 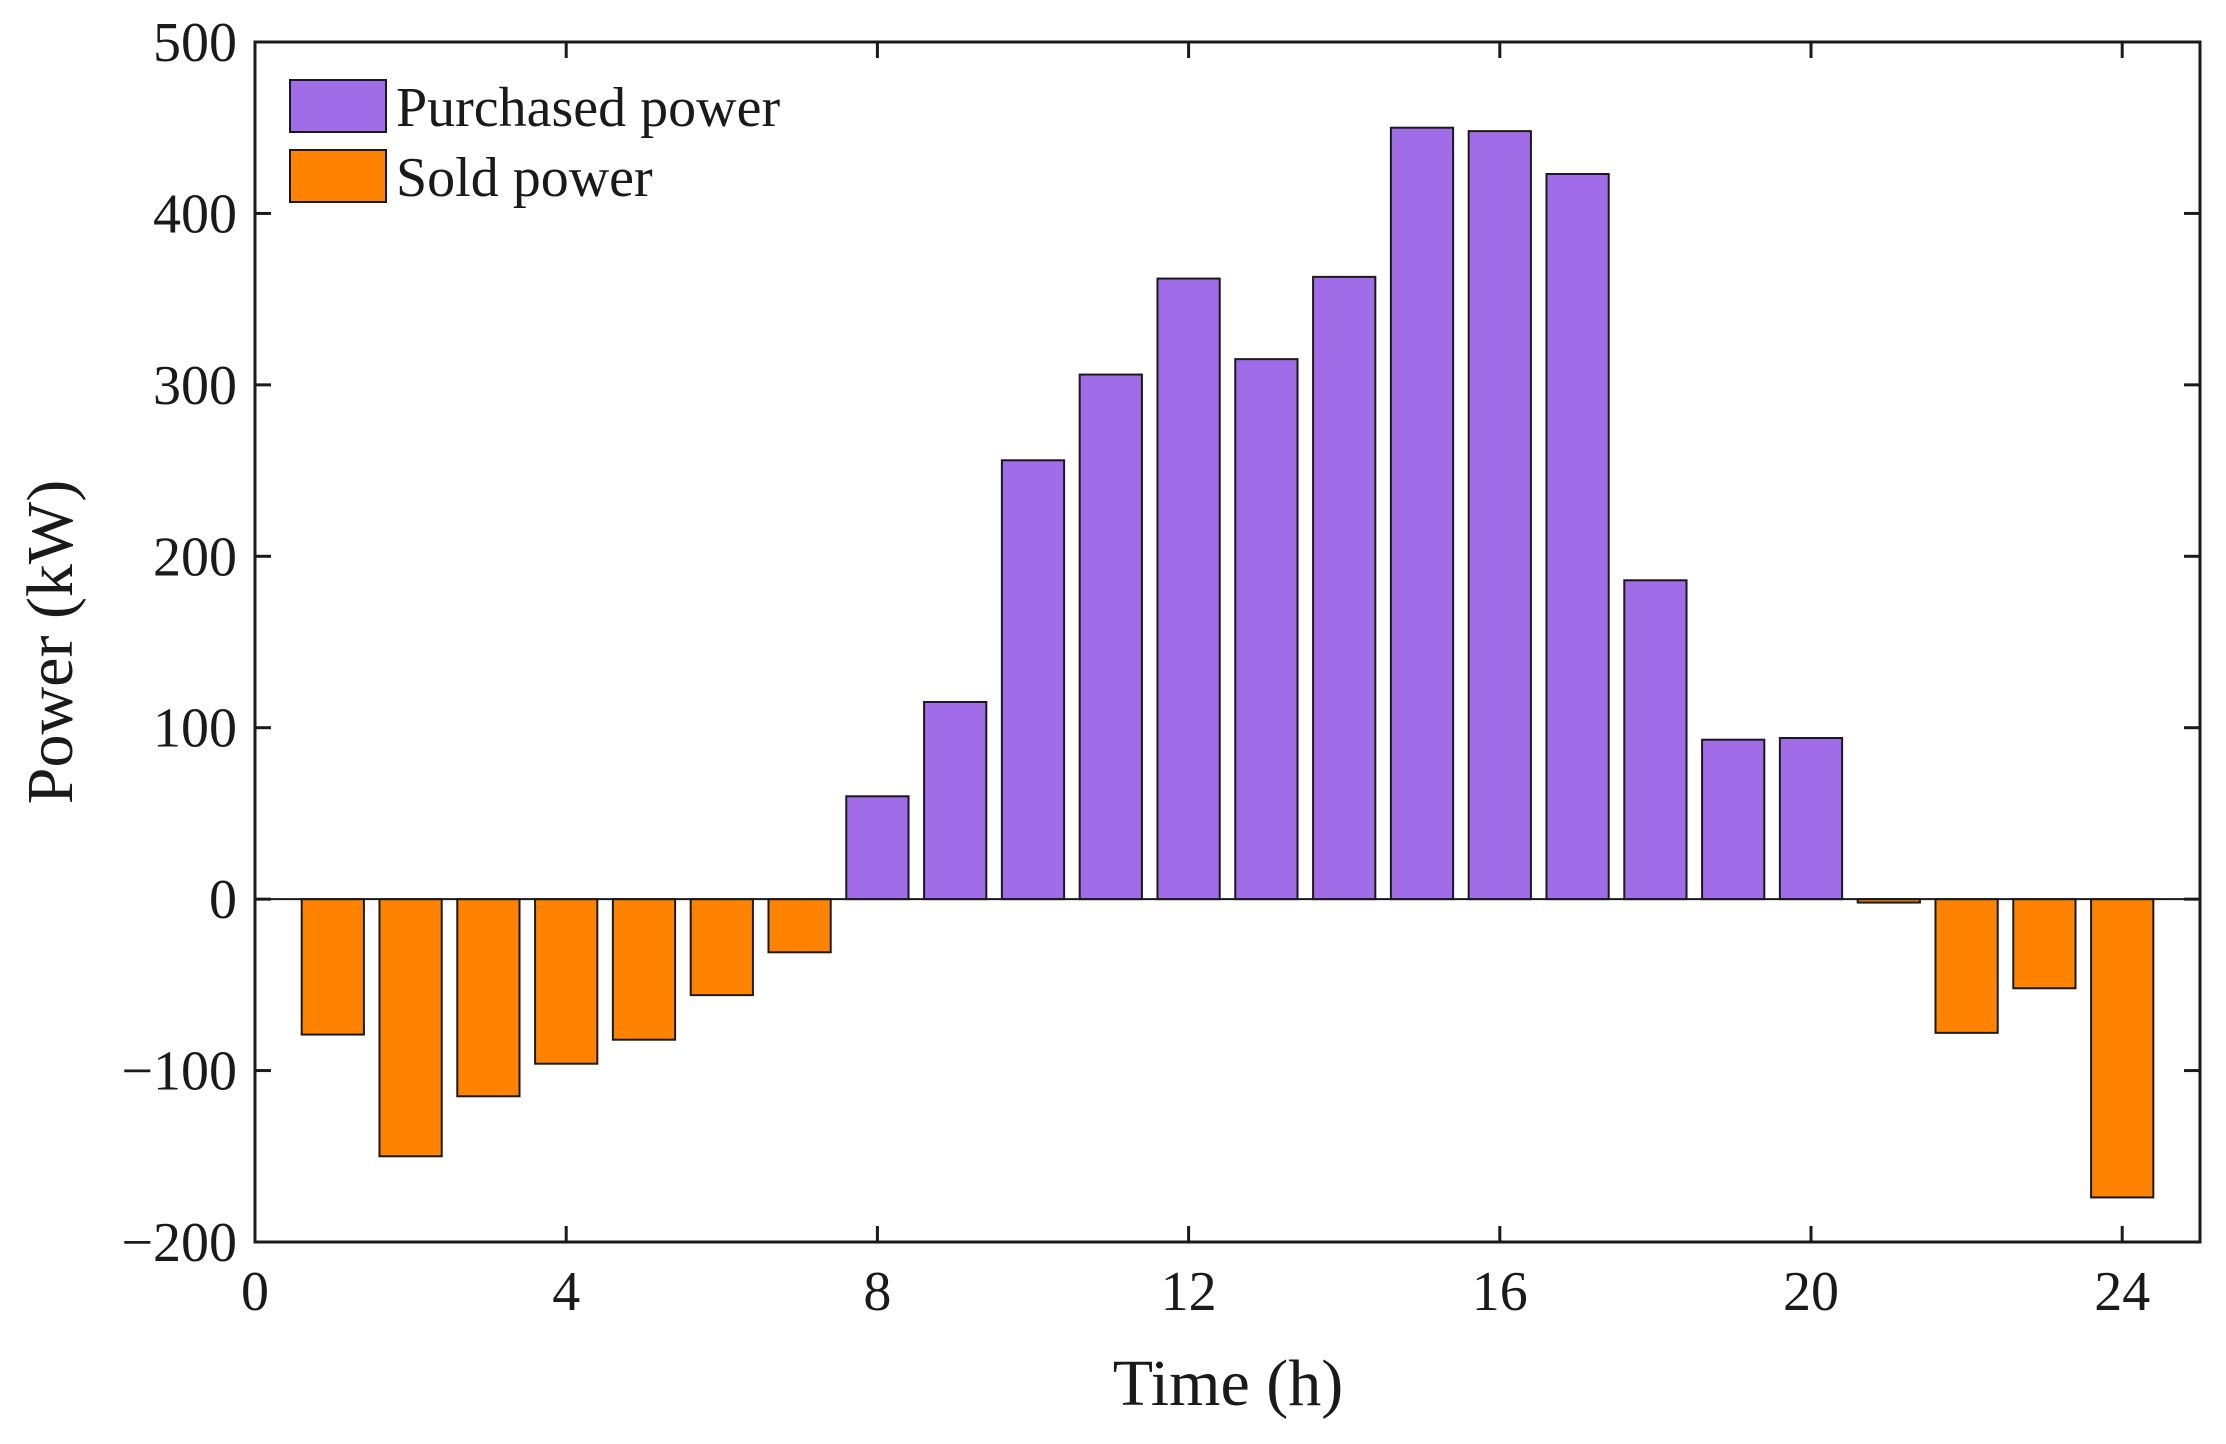 I want to click on x-axis-title: Time (h), so click(x=1228, y=1383).